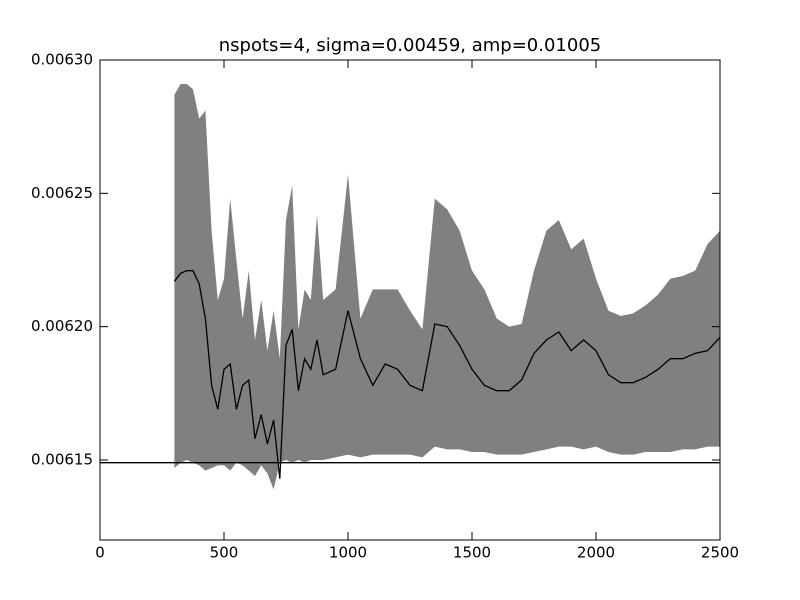 The height and width of the screenshot is (600, 800). I want to click on x-tick-label: 2000, so click(596, 553).